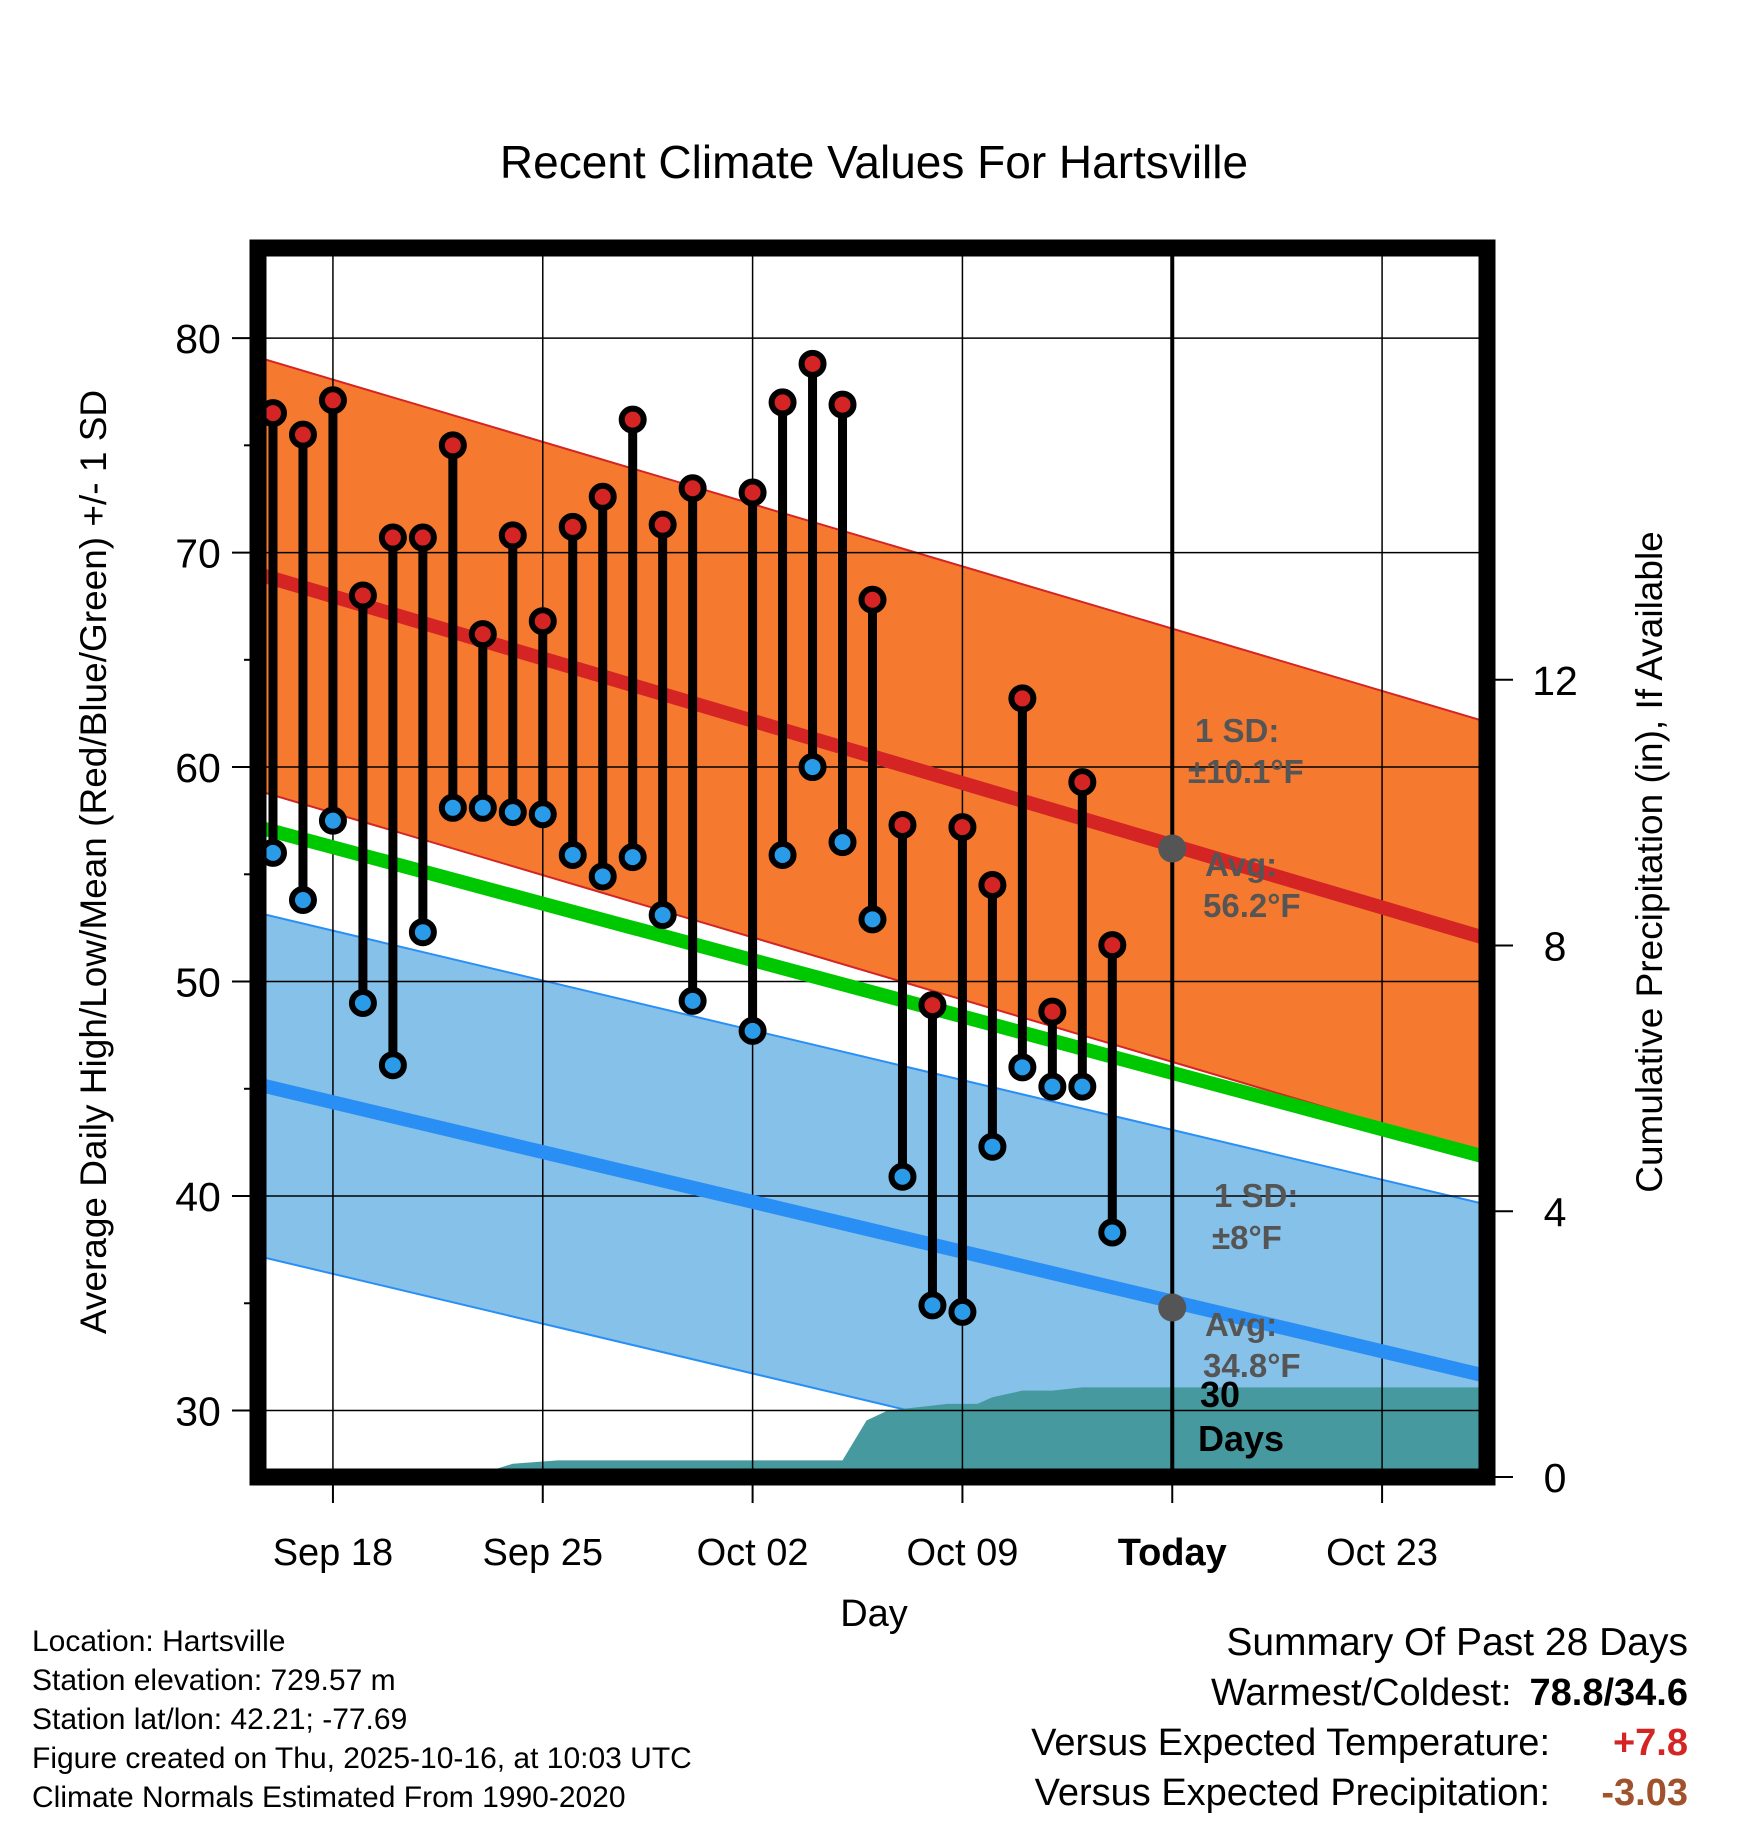 This screenshot has width=1748, height=1828. Describe the element at coordinates (220, 1719) in the screenshot. I see `latlon-text: Station lat/lon: 42.21; -77.69` at that location.